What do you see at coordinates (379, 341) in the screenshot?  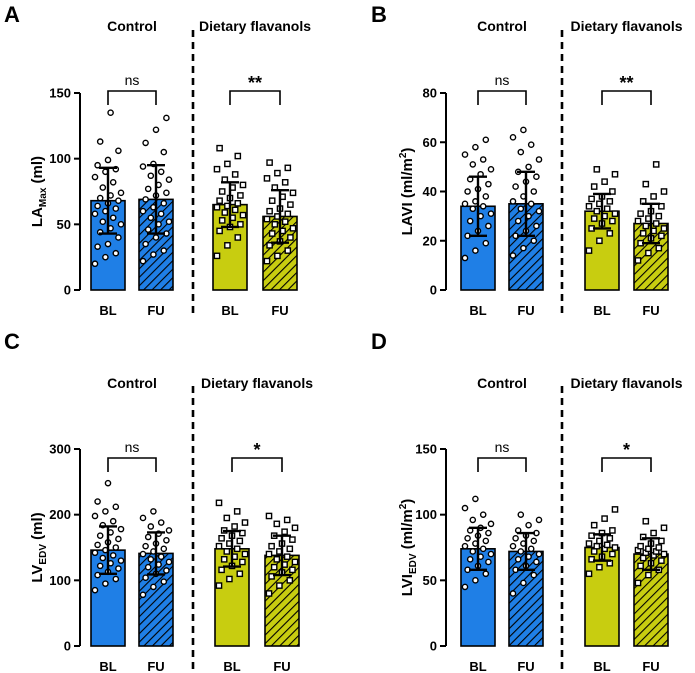 I see `panel-letter: D` at bounding box center [379, 341].